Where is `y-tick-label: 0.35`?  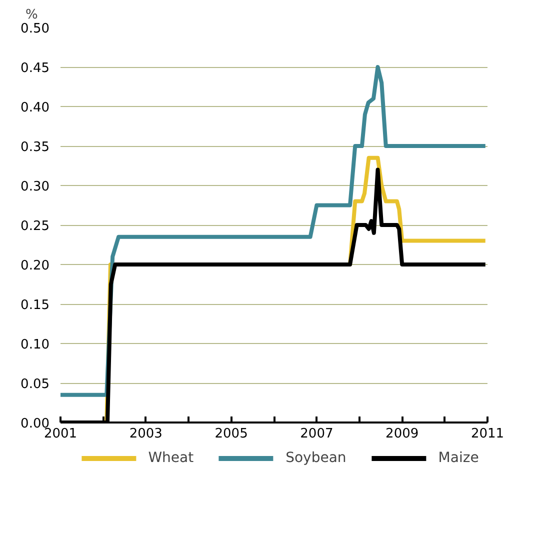
y-tick-label: 0.35 is located at coordinates (35, 147).